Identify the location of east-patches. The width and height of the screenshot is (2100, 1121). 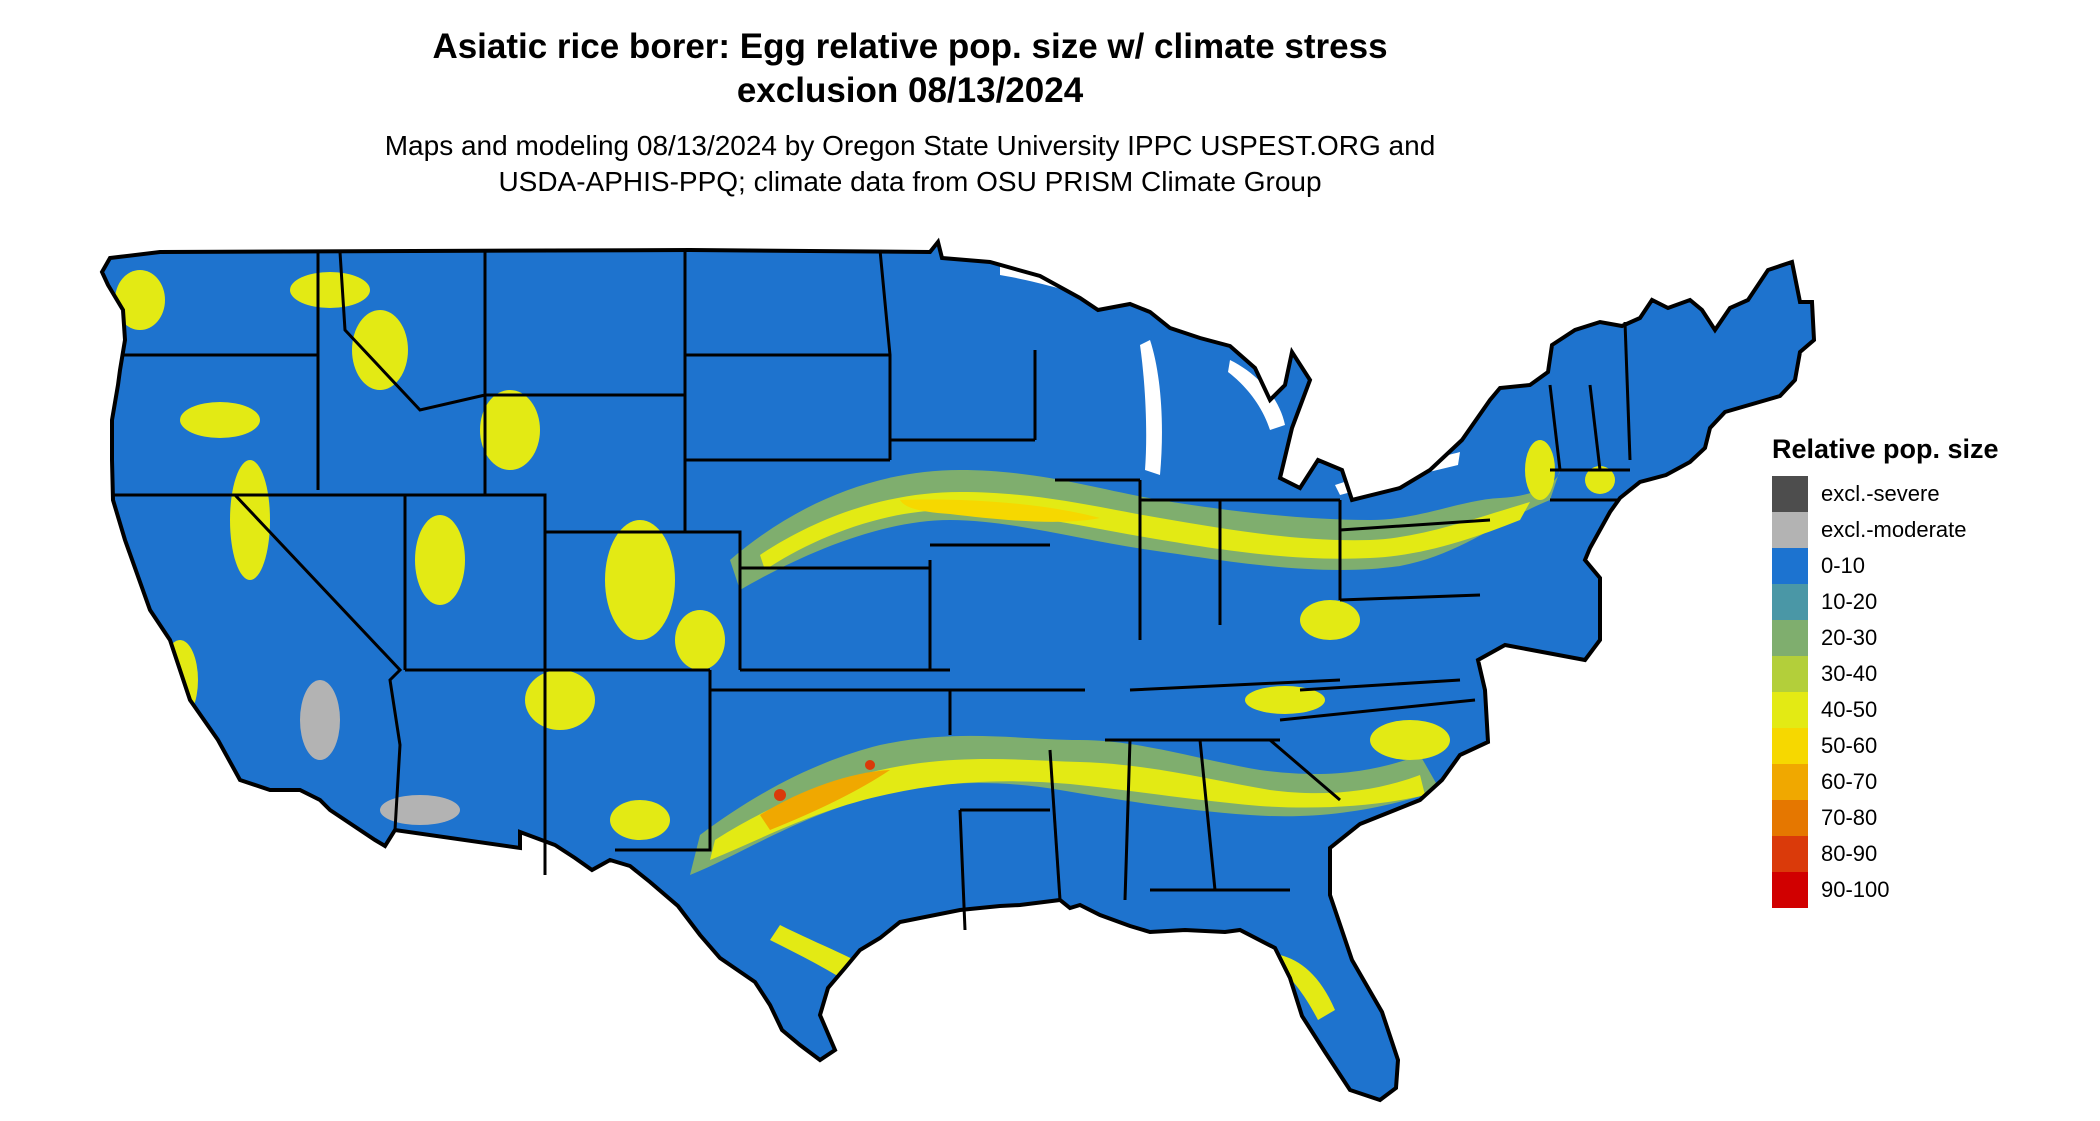
(1430, 600).